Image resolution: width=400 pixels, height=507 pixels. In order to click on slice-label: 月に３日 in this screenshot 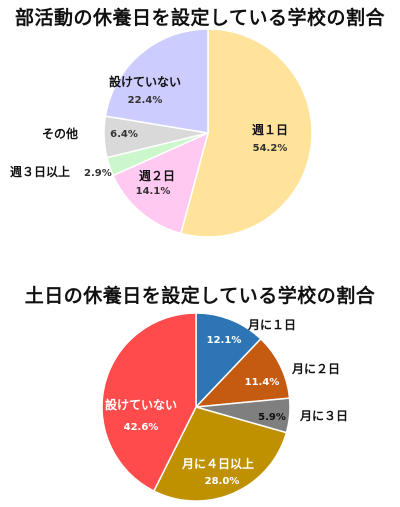, I will do `click(323, 416)`.